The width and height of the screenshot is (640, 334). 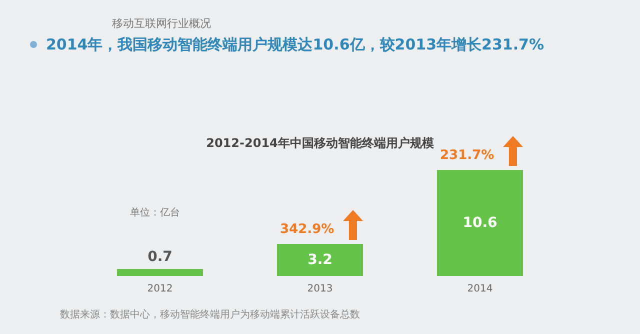 What do you see at coordinates (160, 257) in the screenshot?
I see `data-label: 0.7` at bounding box center [160, 257].